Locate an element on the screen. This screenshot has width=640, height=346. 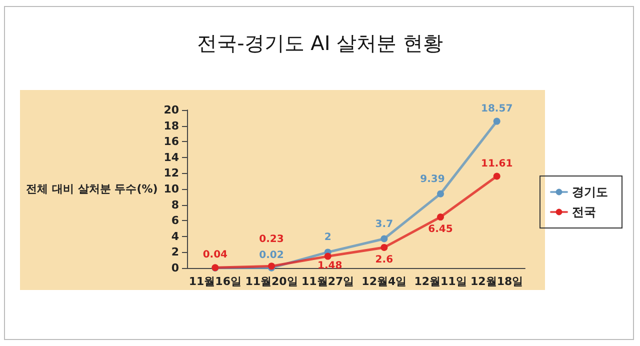
y-tick-label: 8 is located at coordinates (175, 205).